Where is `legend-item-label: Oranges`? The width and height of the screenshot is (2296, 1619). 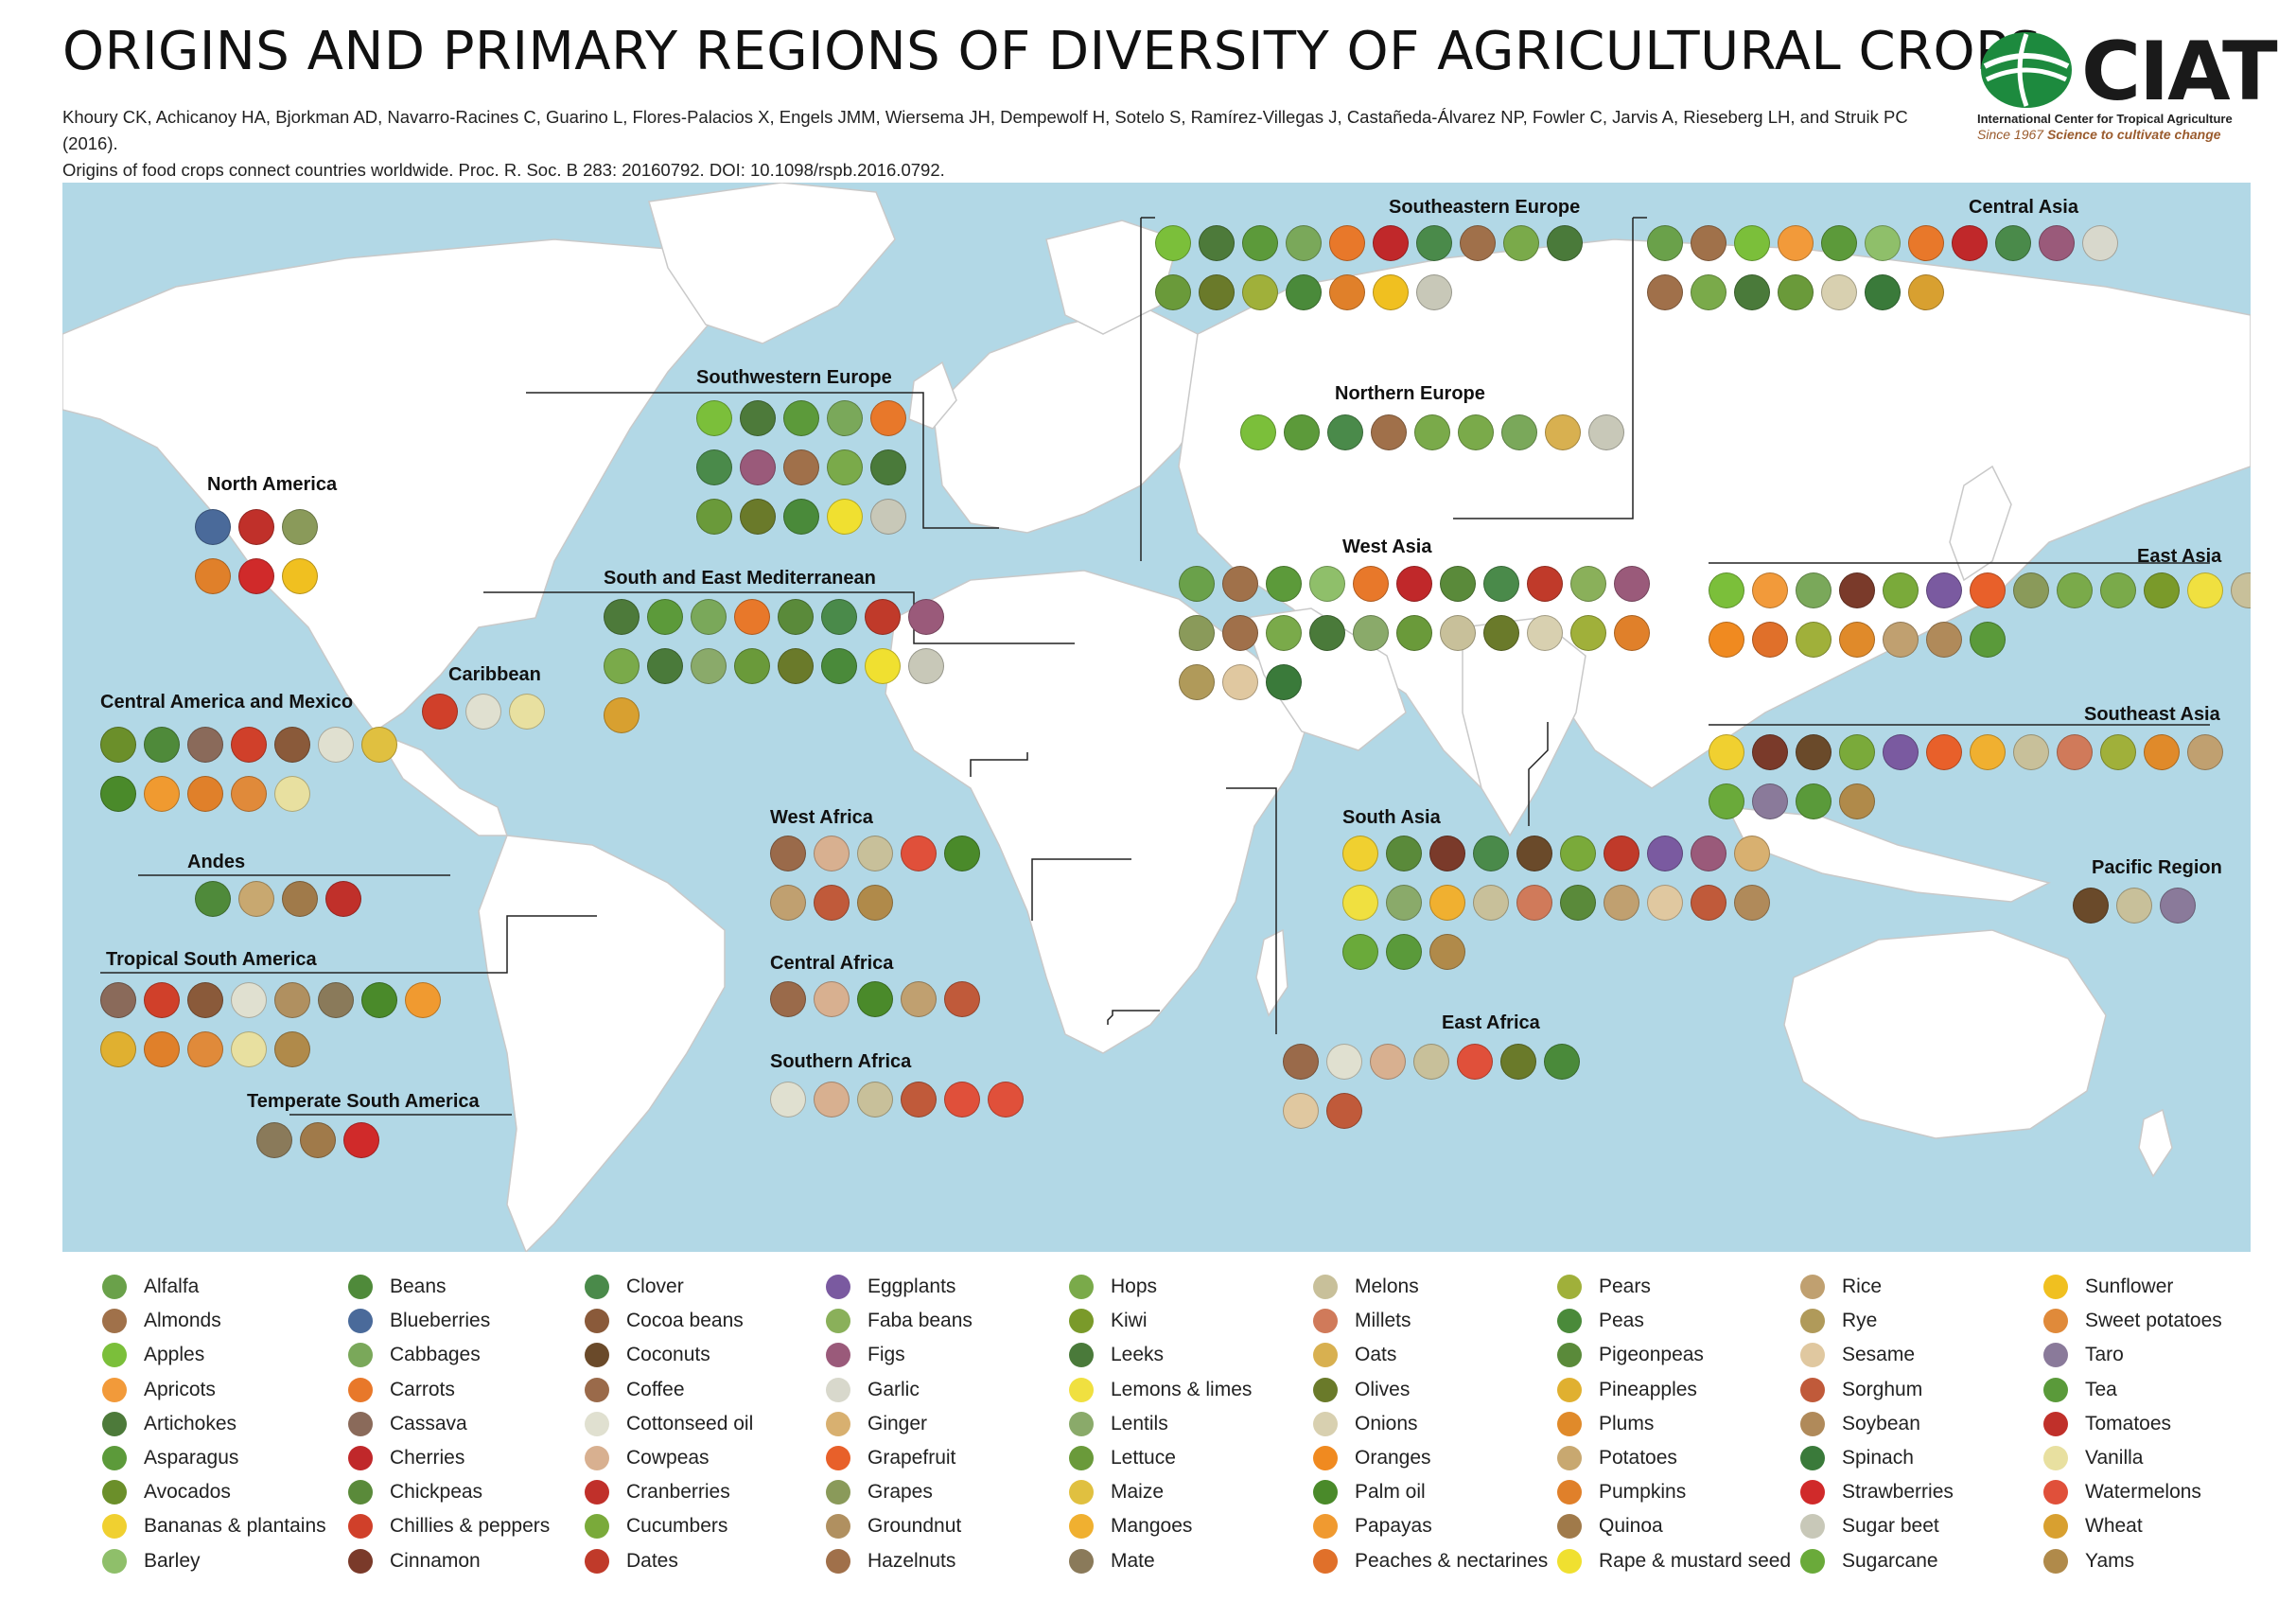 legend-item-label: Oranges is located at coordinates (1393, 1458).